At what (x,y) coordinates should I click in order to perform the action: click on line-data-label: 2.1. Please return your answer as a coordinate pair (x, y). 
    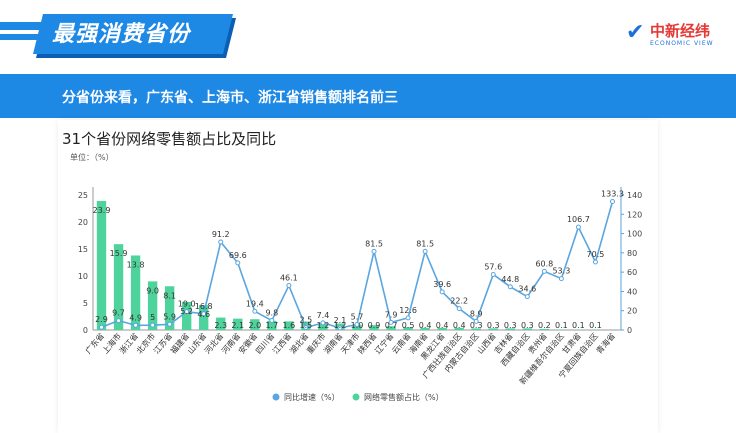
    Looking at the image, I should click on (340, 320).